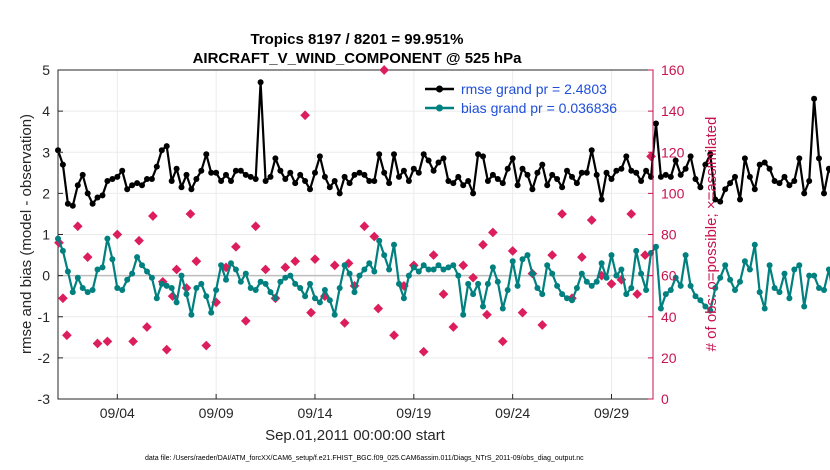 This screenshot has width=830, height=470. What do you see at coordinates (46, 70) in the screenshot?
I see `y-tick-label: 5` at bounding box center [46, 70].